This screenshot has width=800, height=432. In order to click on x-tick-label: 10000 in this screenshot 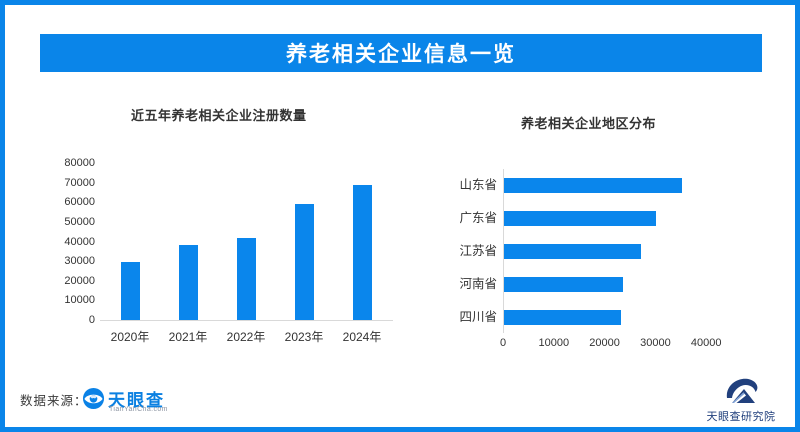, I will do `click(554, 343)`.